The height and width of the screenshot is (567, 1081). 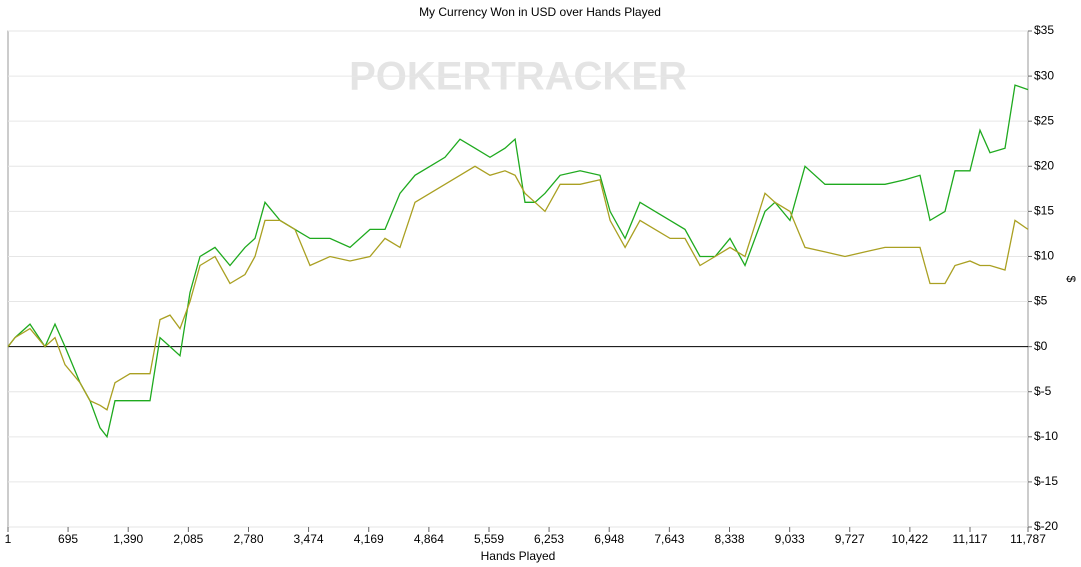 What do you see at coordinates (68, 539) in the screenshot?
I see `x-tick-label: 695` at bounding box center [68, 539].